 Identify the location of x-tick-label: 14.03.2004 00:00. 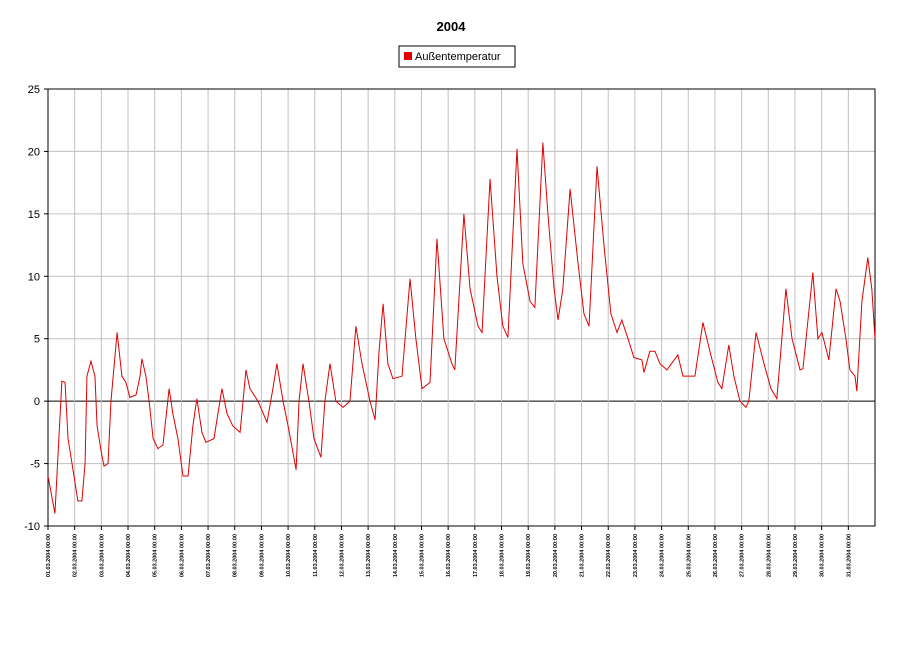
(396, 555).